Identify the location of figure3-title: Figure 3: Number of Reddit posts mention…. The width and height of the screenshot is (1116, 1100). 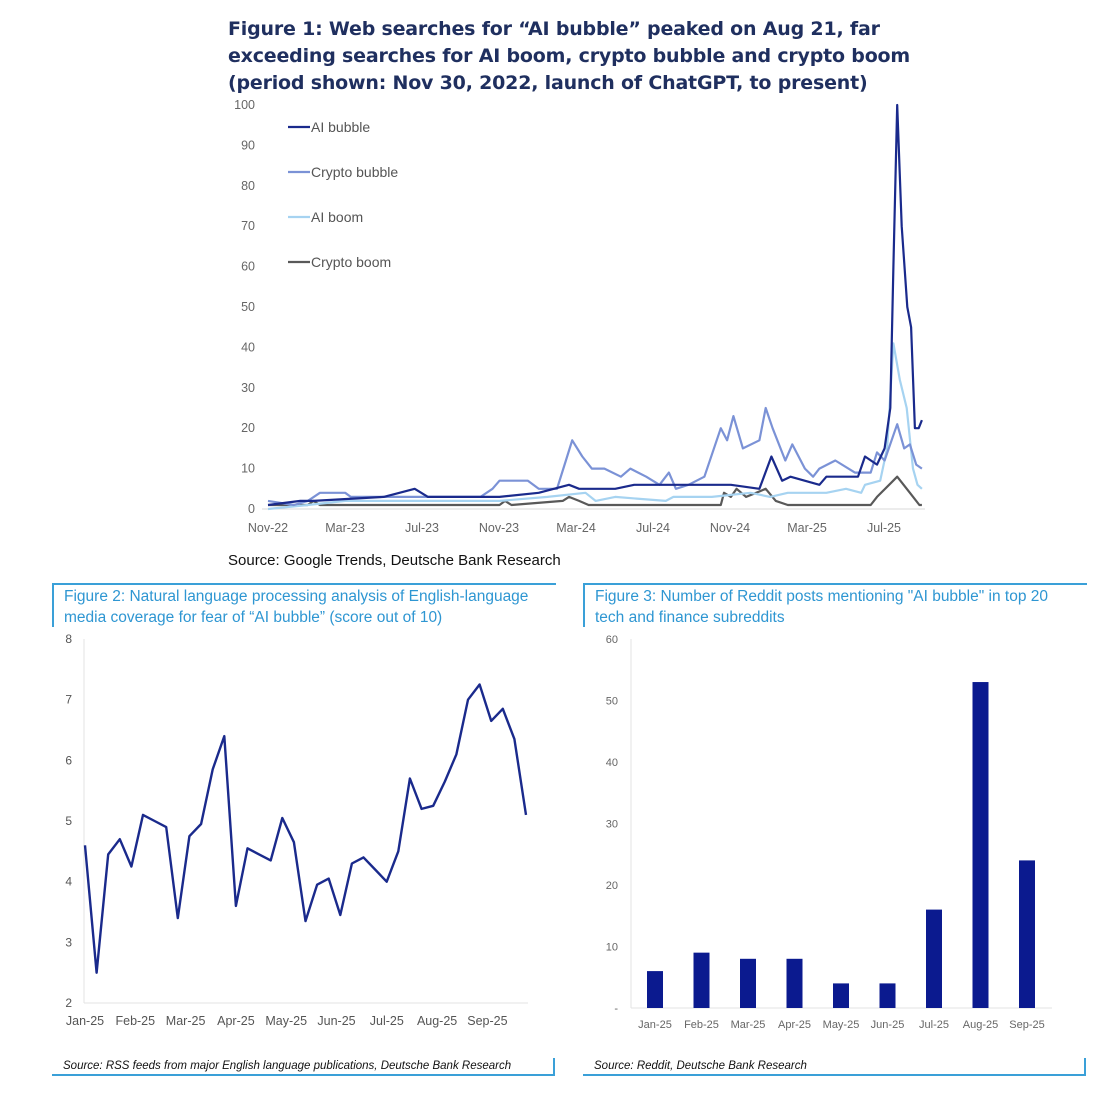
(822, 607).